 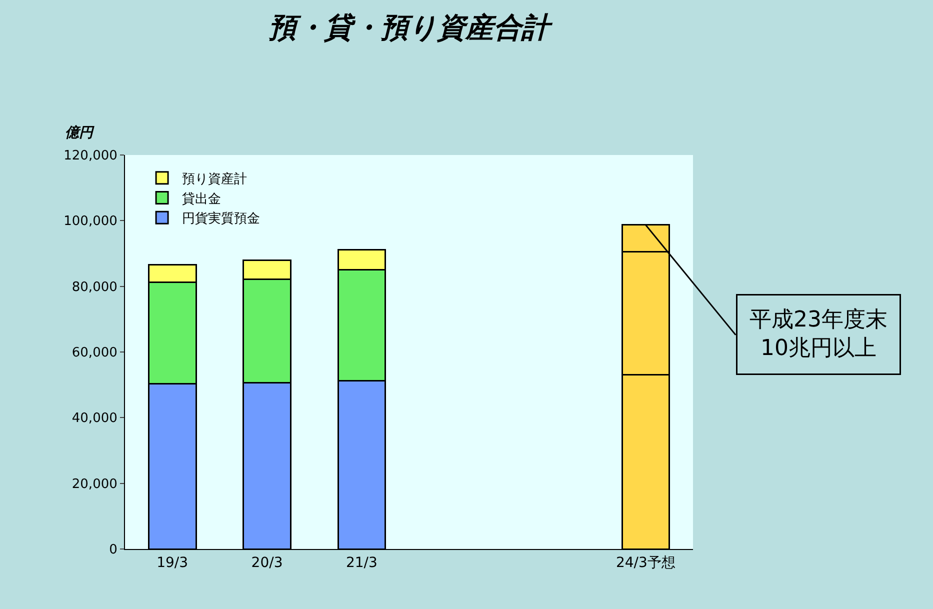 What do you see at coordinates (95, 353) in the screenshot?
I see `y-tick-label: 60,000` at bounding box center [95, 353].